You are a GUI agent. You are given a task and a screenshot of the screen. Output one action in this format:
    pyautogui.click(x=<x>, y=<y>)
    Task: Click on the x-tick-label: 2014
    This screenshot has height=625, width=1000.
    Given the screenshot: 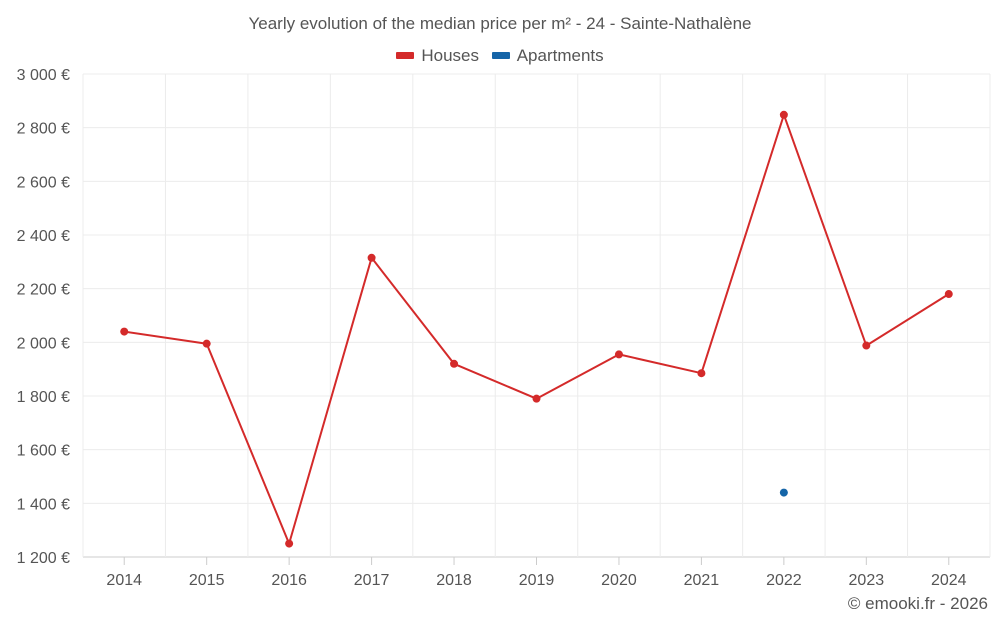 What is the action you would take?
    pyautogui.click(x=124, y=580)
    